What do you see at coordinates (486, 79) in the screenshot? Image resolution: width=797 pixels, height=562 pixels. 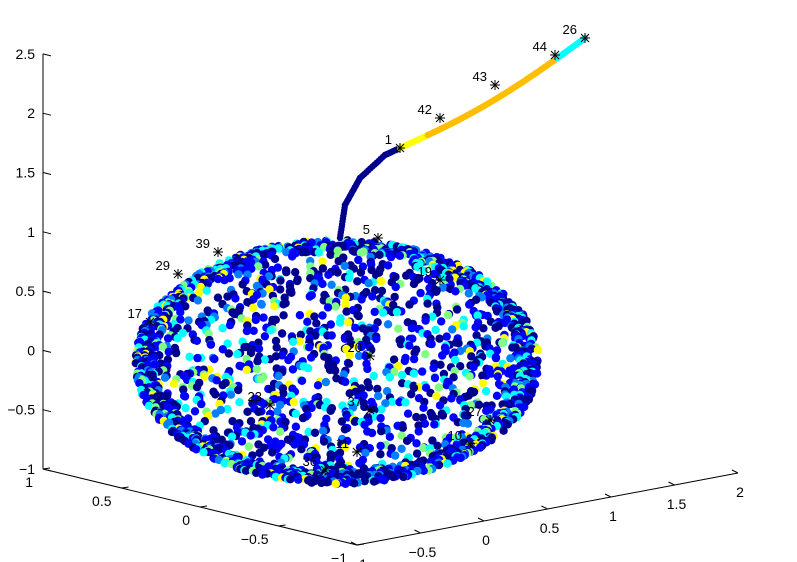 I see `annotation-label: 43` at bounding box center [486, 79].